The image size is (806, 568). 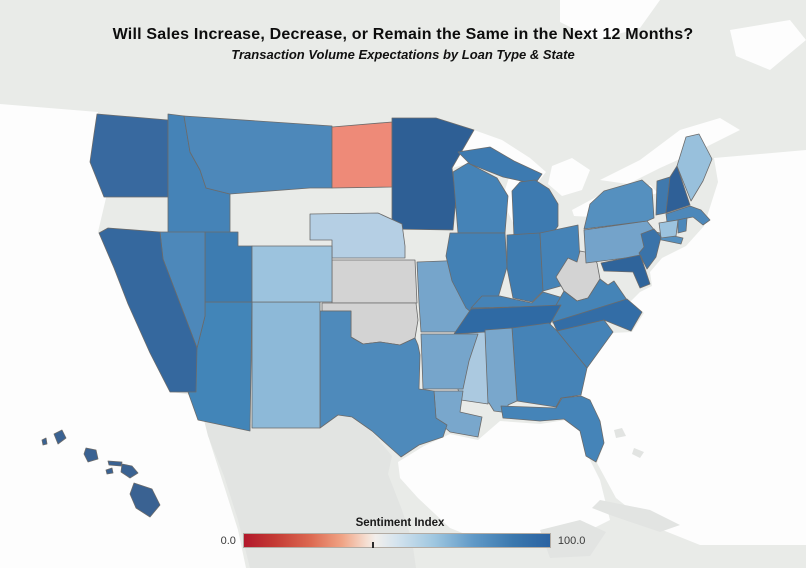 What do you see at coordinates (228, 540) in the screenshot?
I see `legend-min-label: 0.0` at bounding box center [228, 540].